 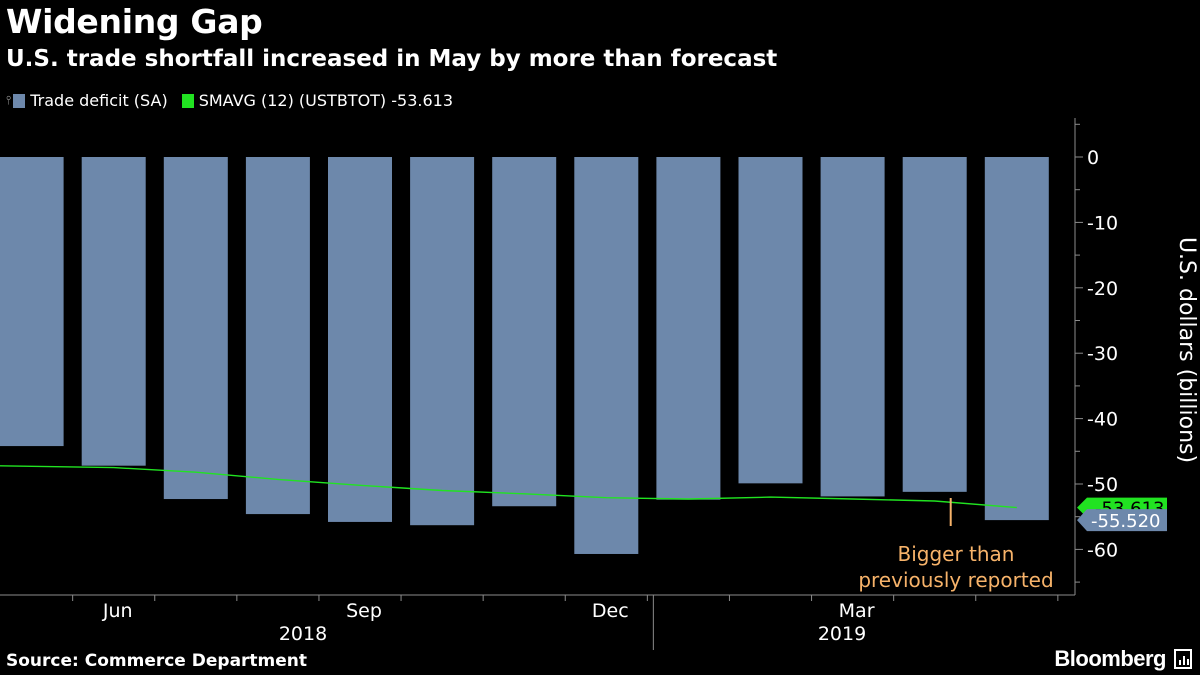 What do you see at coordinates (1102, 485) in the screenshot?
I see `y-tick-label: -50` at bounding box center [1102, 485].